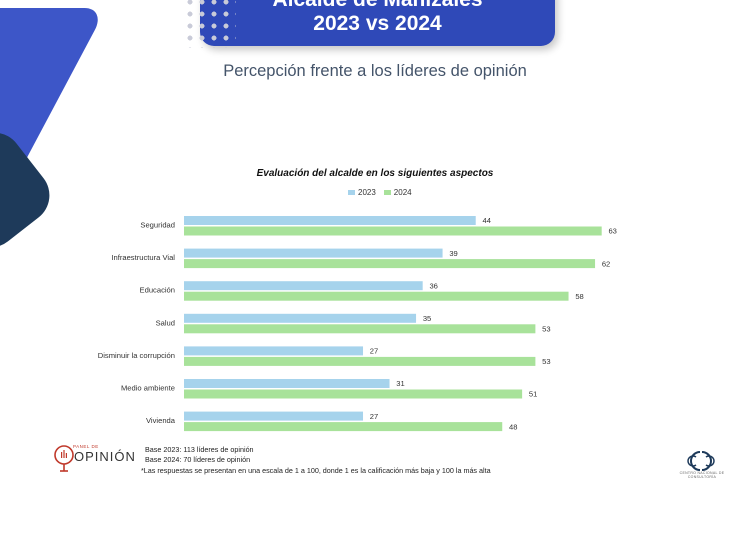 The image size is (750, 536). I want to click on legend-item-2023: 2023, so click(362, 192).